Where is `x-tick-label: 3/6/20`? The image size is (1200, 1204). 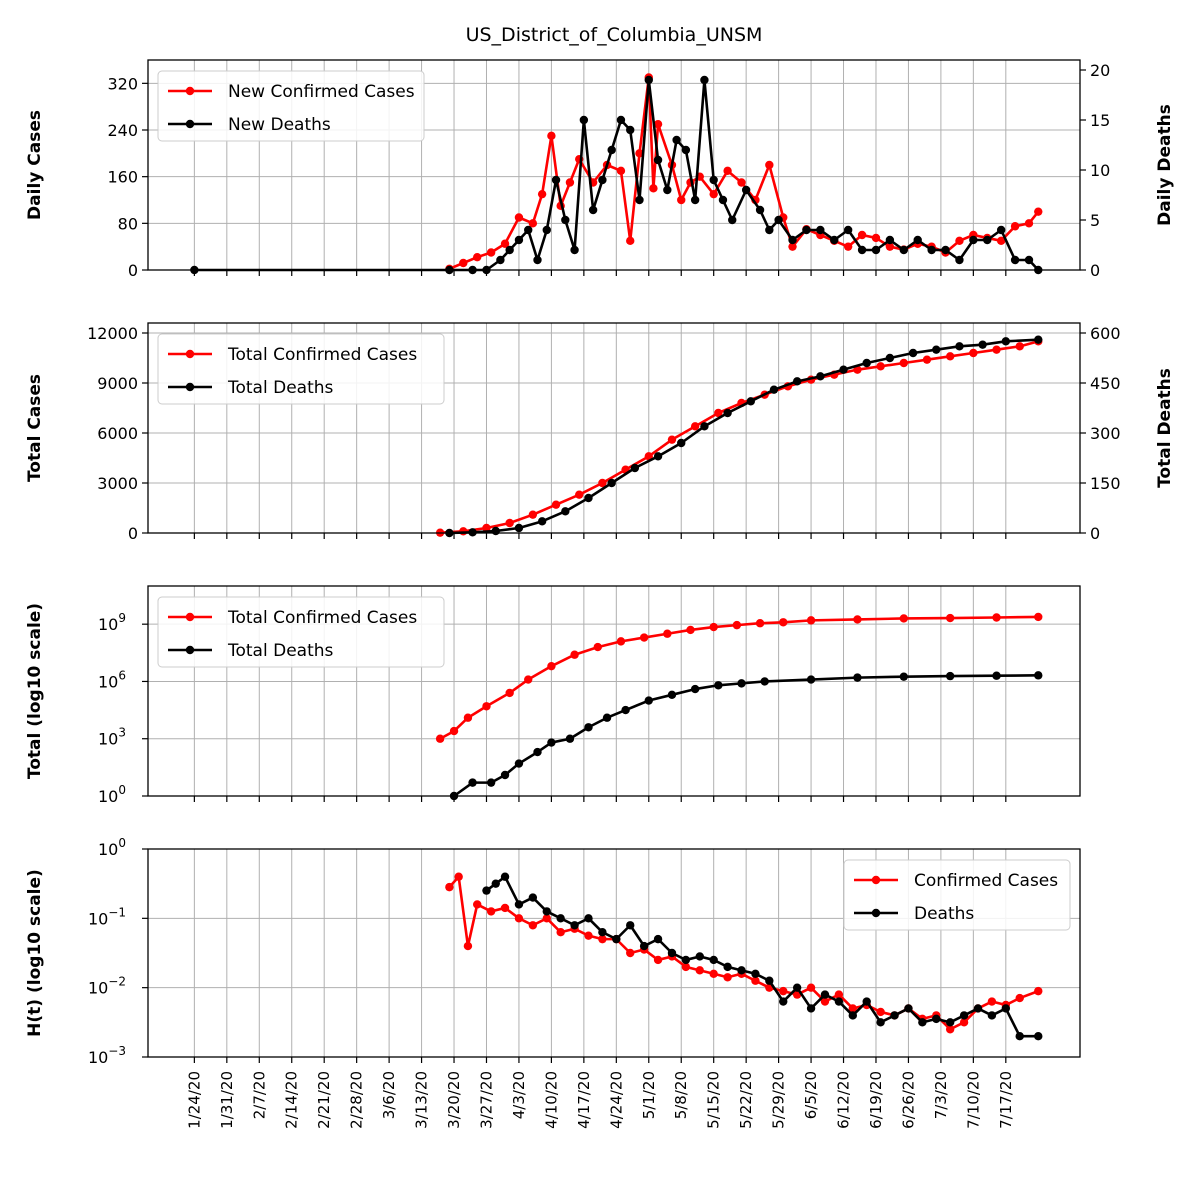
x-tick-label: 3/6/20 is located at coordinates (389, 1095).